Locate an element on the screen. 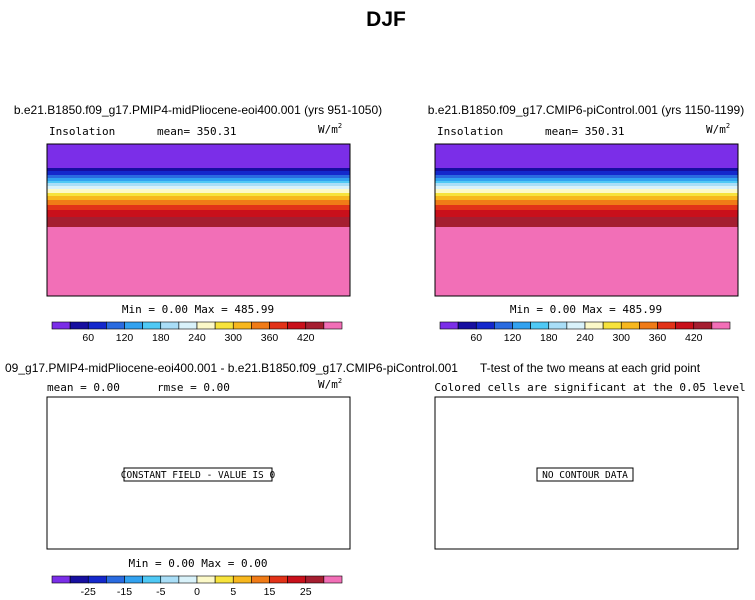  panel-3-message: CONSTANT FIELD - VALUE IS 0 is located at coordinates (198, 475).